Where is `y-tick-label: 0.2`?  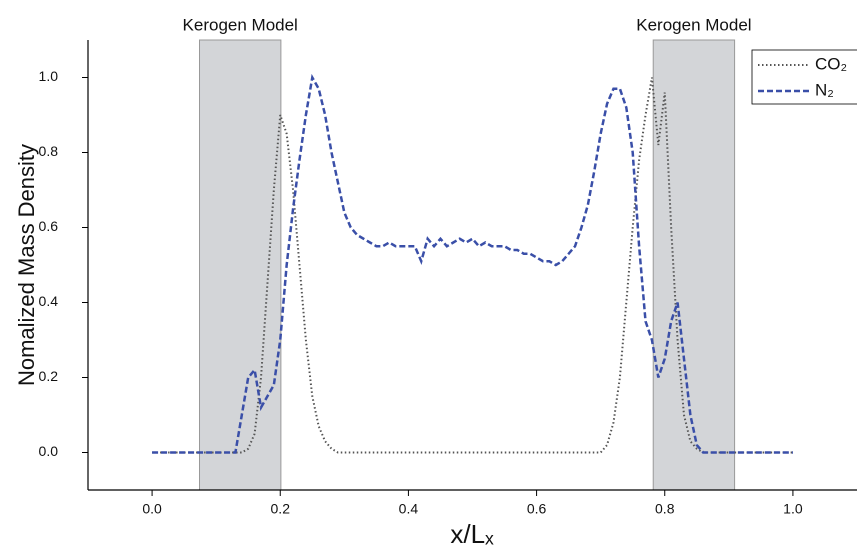 y-tick-label: 0.2 is located at coordinates (49, 376).